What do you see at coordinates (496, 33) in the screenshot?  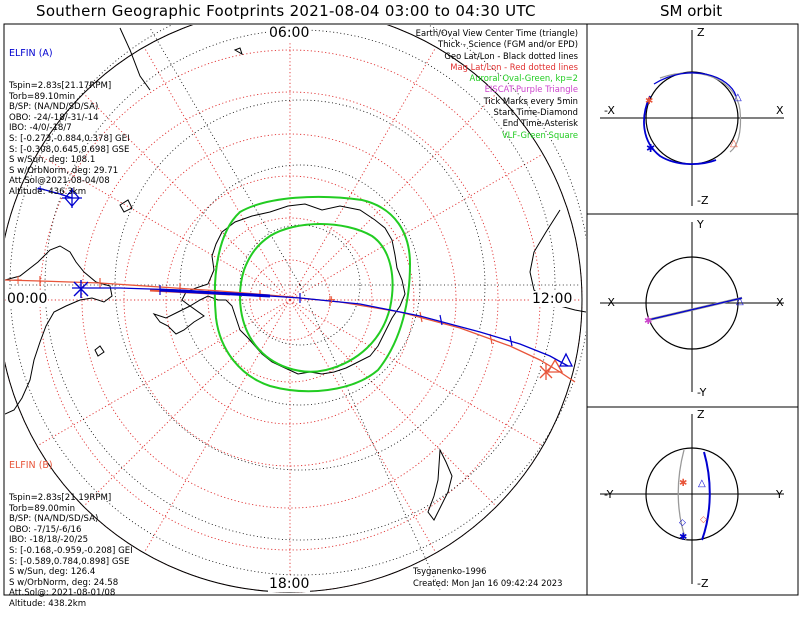 I see `legend-item: Earth/Oval View Center Time (triangle)` at bounding box center [496, 33].